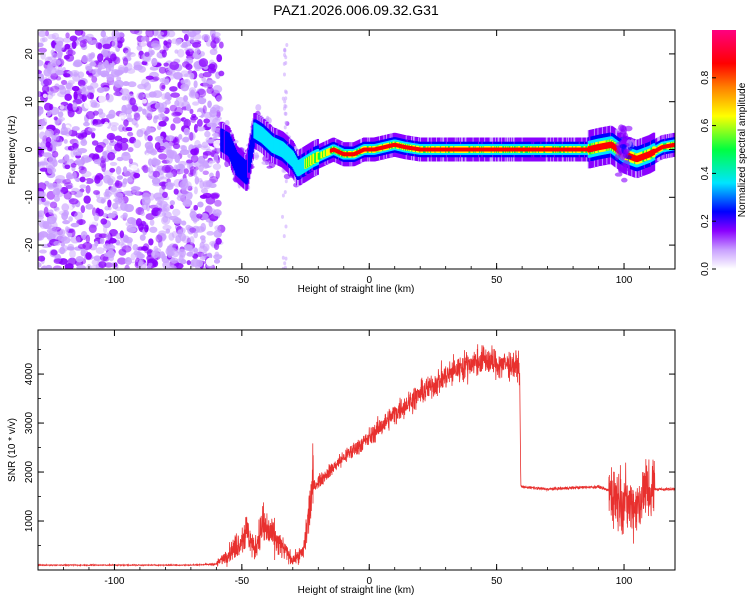  I want to click on bottom-y-tick-label: 4000, so click(29, 374).